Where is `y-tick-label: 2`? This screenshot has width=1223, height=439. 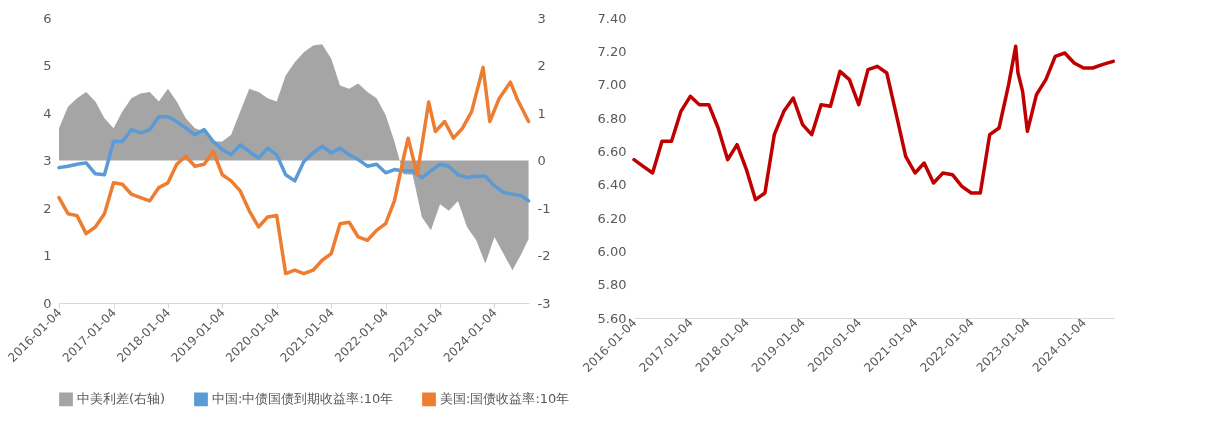 y-tick-label: 2 is located at coordinates (47, 208).